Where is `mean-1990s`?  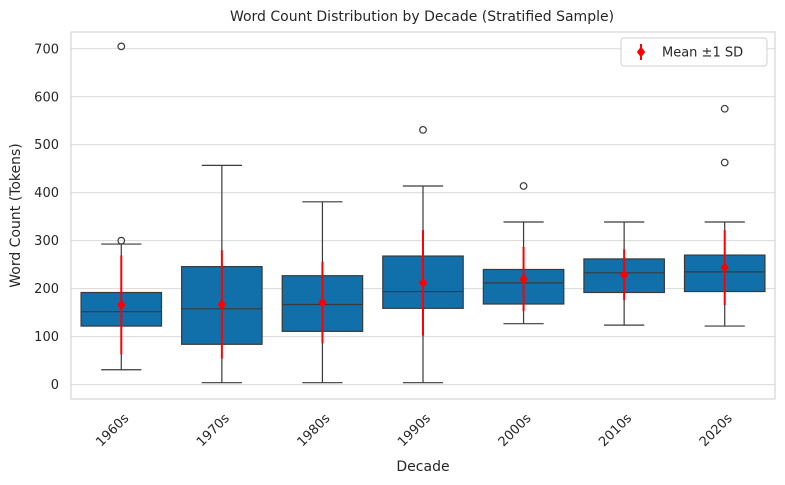 mean-1990s is located at coordinates (423, 283).